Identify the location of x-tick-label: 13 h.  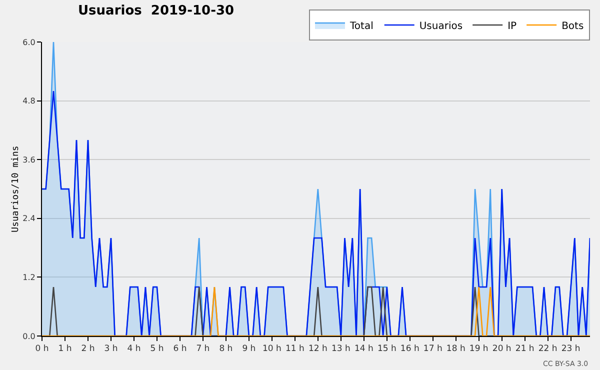
(340, 349).